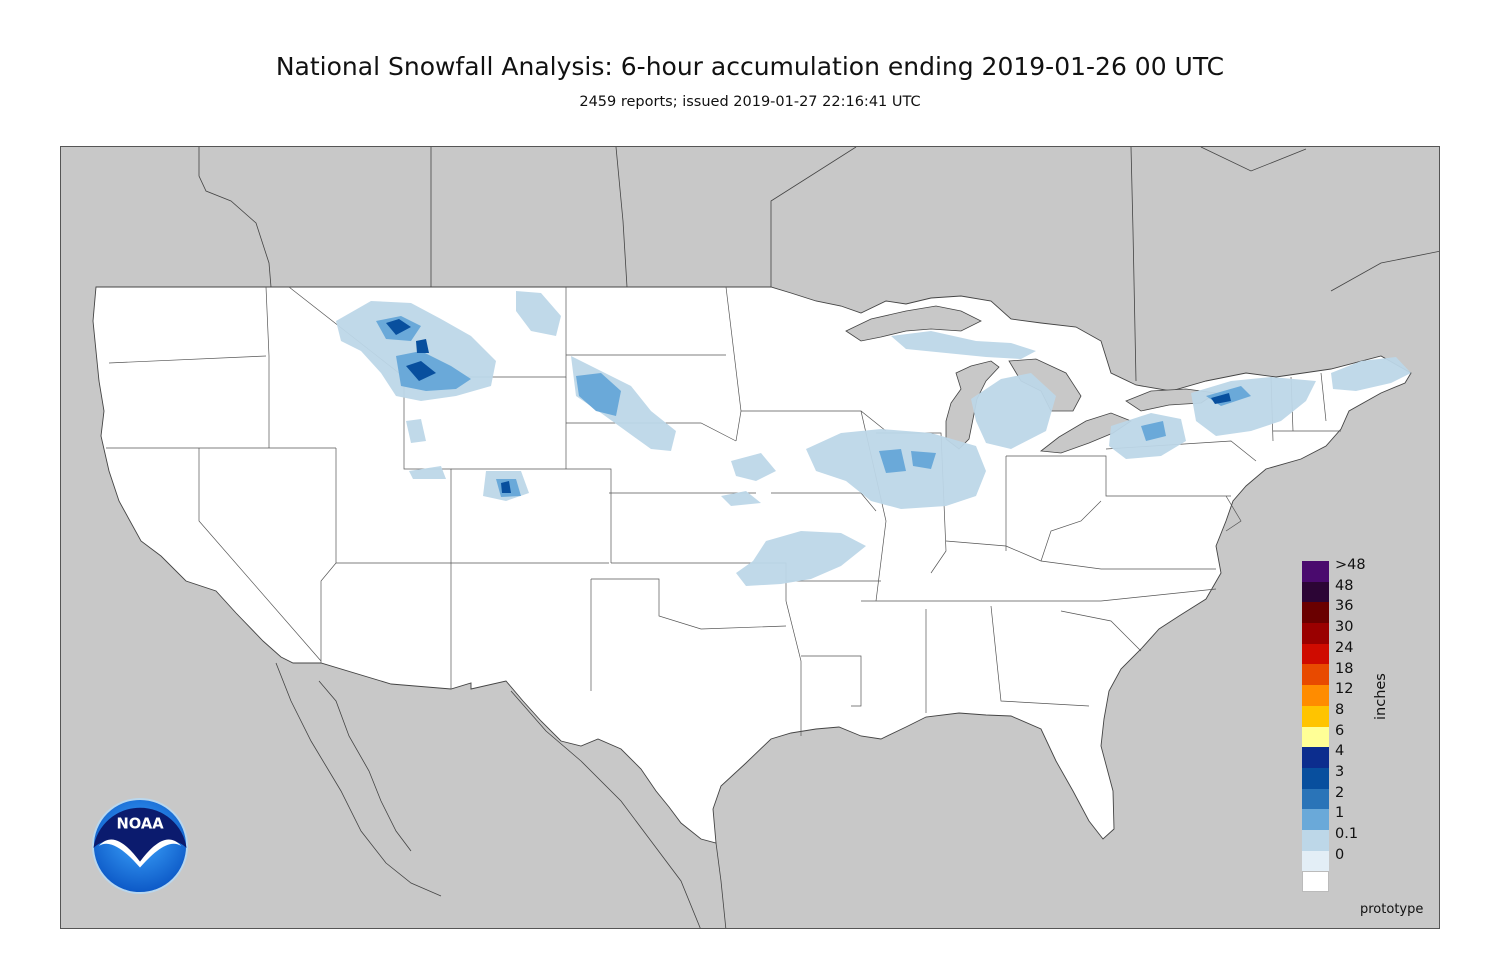  I want to click on legend-label: 18, so click(1344, 668).